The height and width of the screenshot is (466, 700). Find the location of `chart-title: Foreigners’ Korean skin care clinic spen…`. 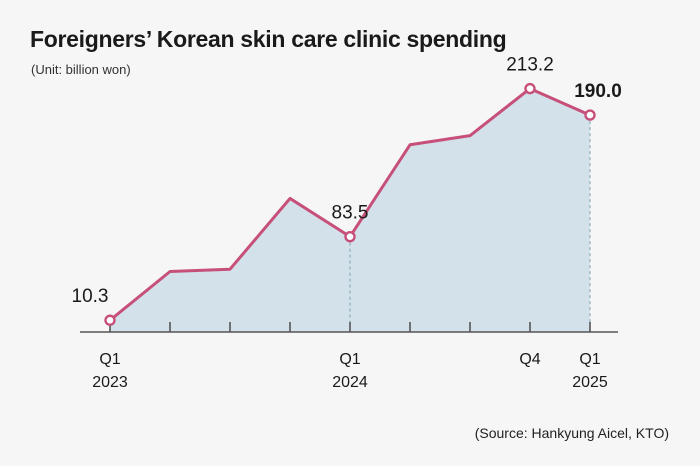

chart-title: Foreigners’ Korean skin care clinic spen… is located at coordinates (268, 39).